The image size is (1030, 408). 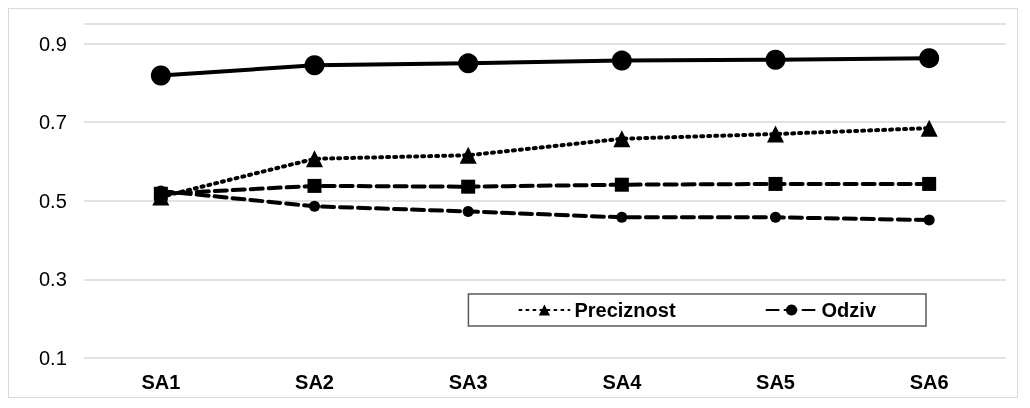 I want to click on y-tick-label: 0.3, so click(x=53, y=279).